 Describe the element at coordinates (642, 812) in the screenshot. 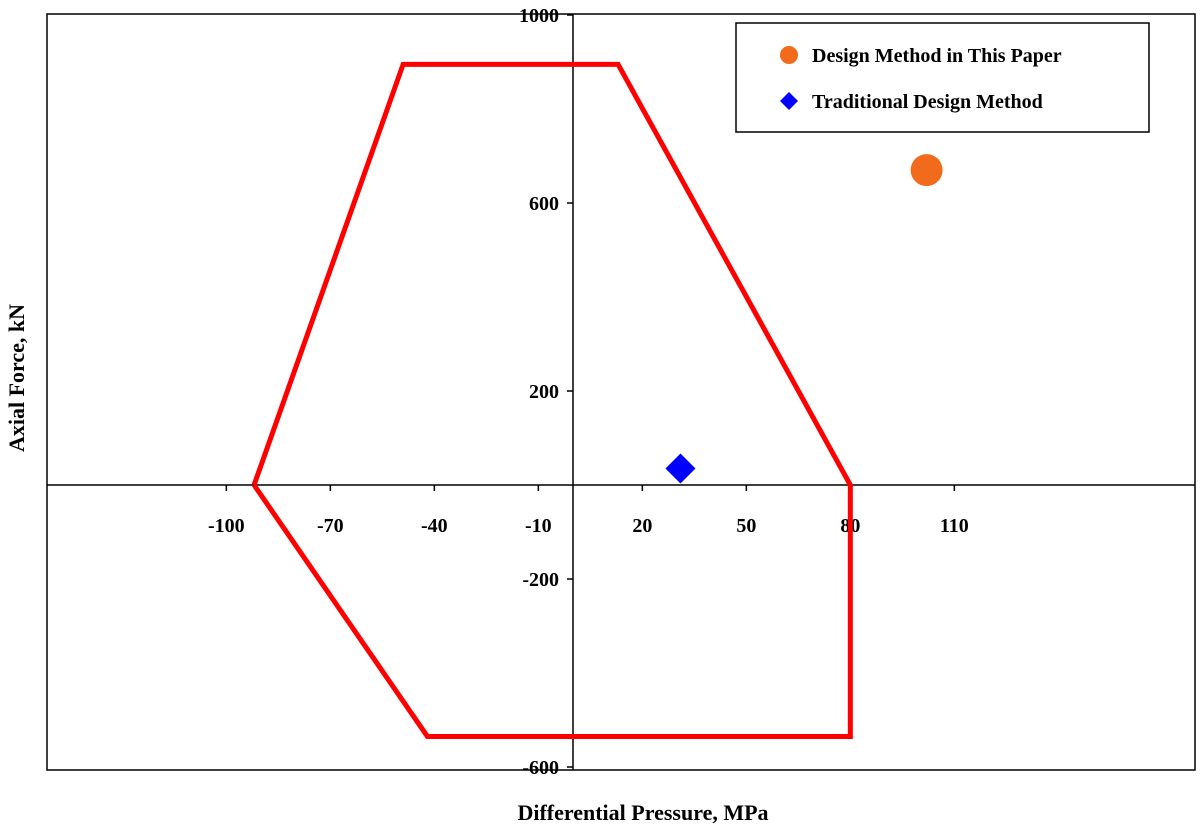

I see `x-axis-title: Differential Pressure, MPa` at that location.